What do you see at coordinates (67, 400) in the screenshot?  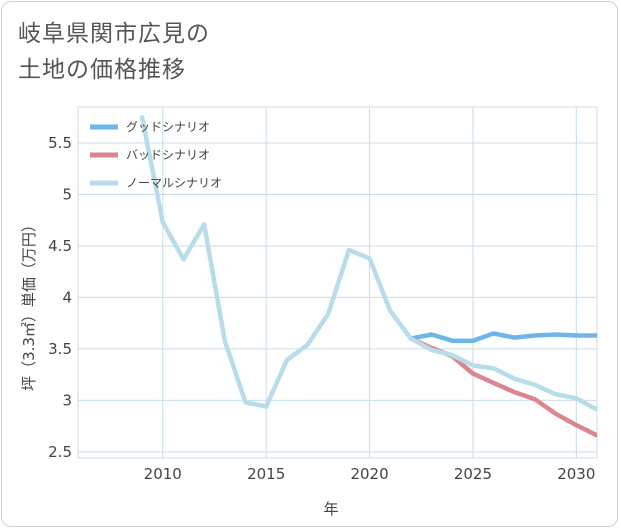 I see `y-tick-label: 3` at bounding box center [67, 400].